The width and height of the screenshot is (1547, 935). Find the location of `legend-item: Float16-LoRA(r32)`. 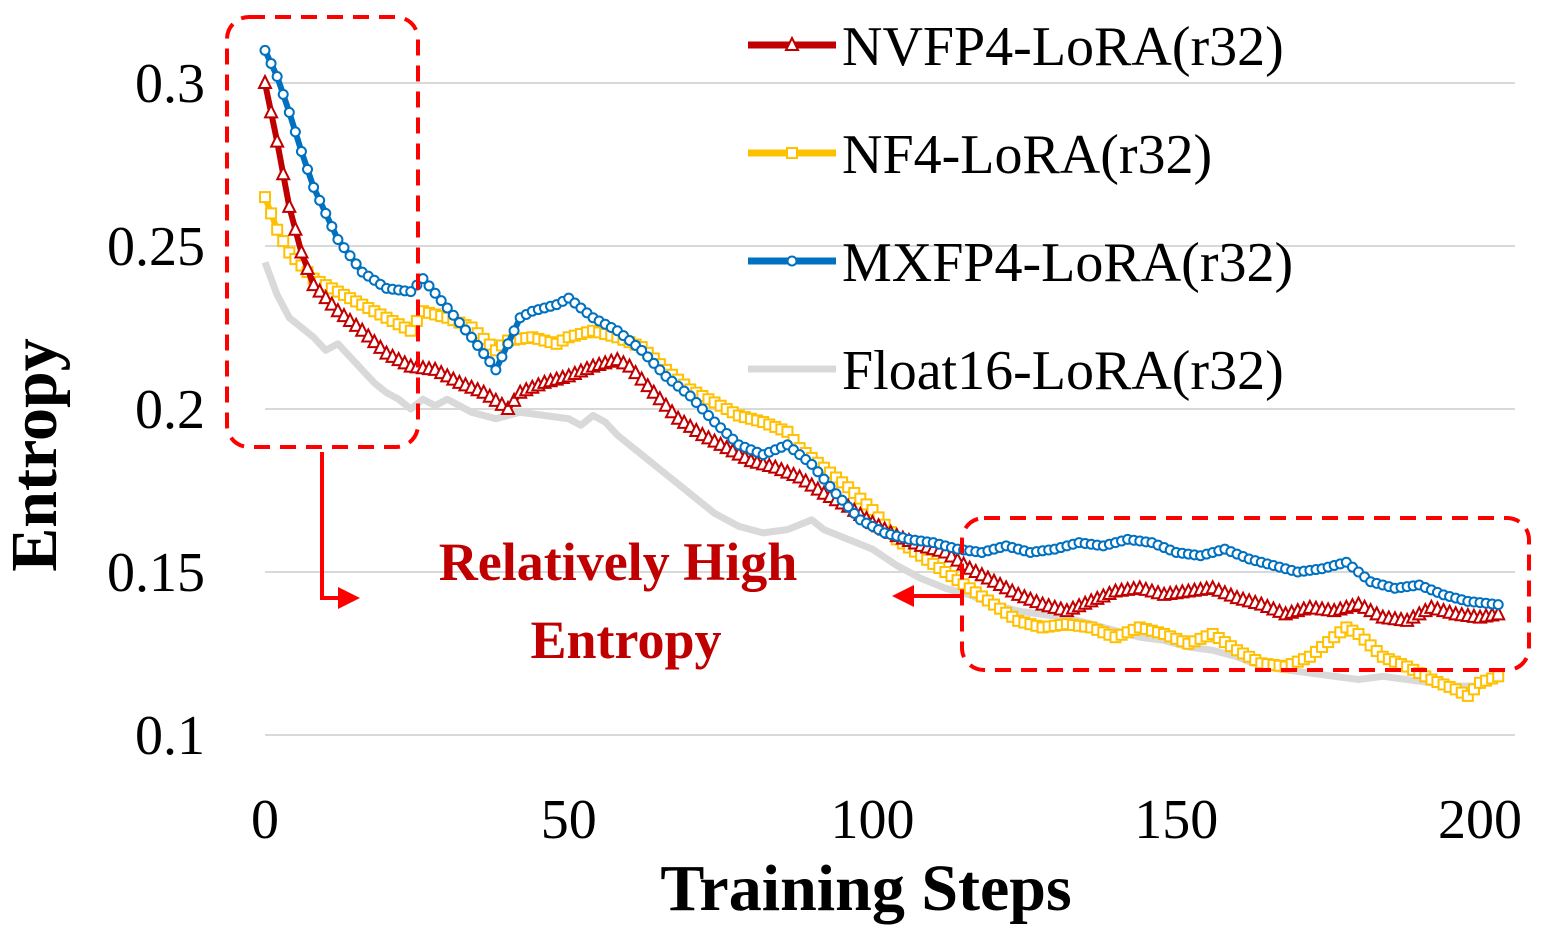

legend-item: Float16-LoRA(r32) is located at coordinates (1016, 371).